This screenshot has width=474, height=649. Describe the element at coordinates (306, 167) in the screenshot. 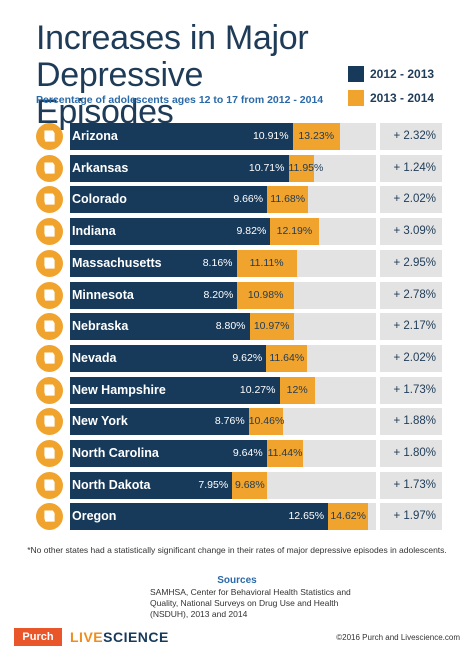

I see `value-2013-2014-arkansas: 11.95%` at that location.